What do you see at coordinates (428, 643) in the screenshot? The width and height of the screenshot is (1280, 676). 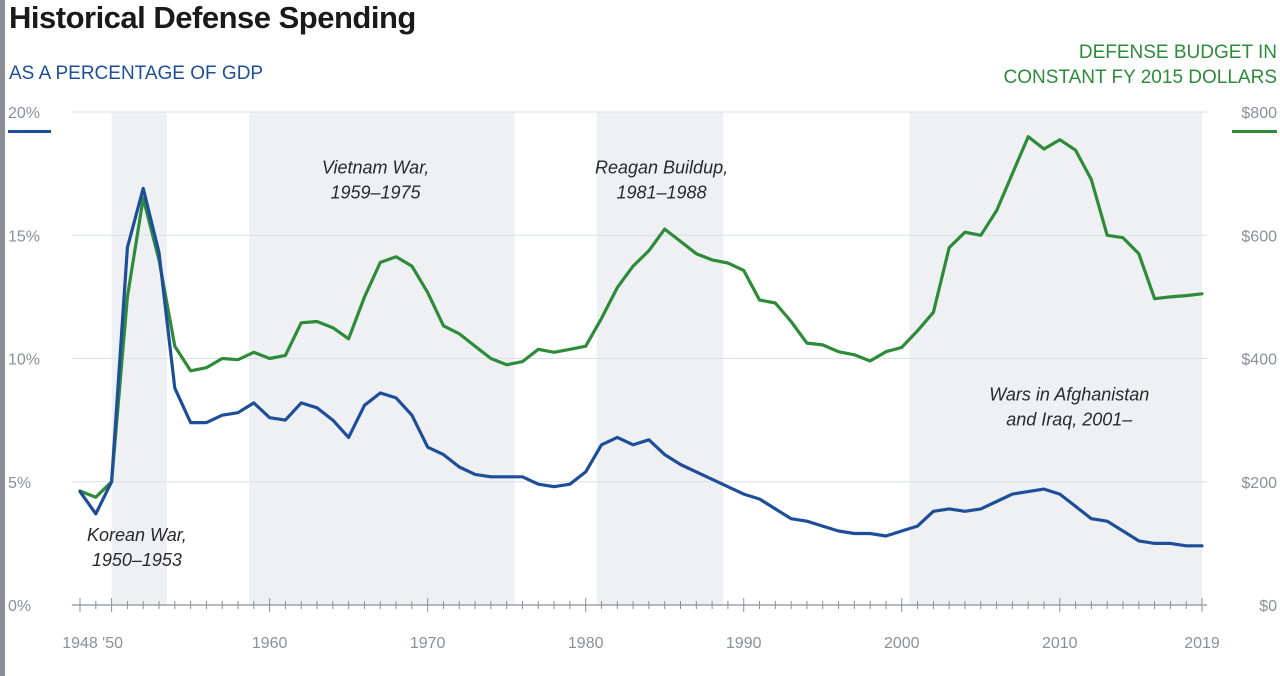 I see `x-tick-label-1970: 1970` at bounding box center [428, 643].